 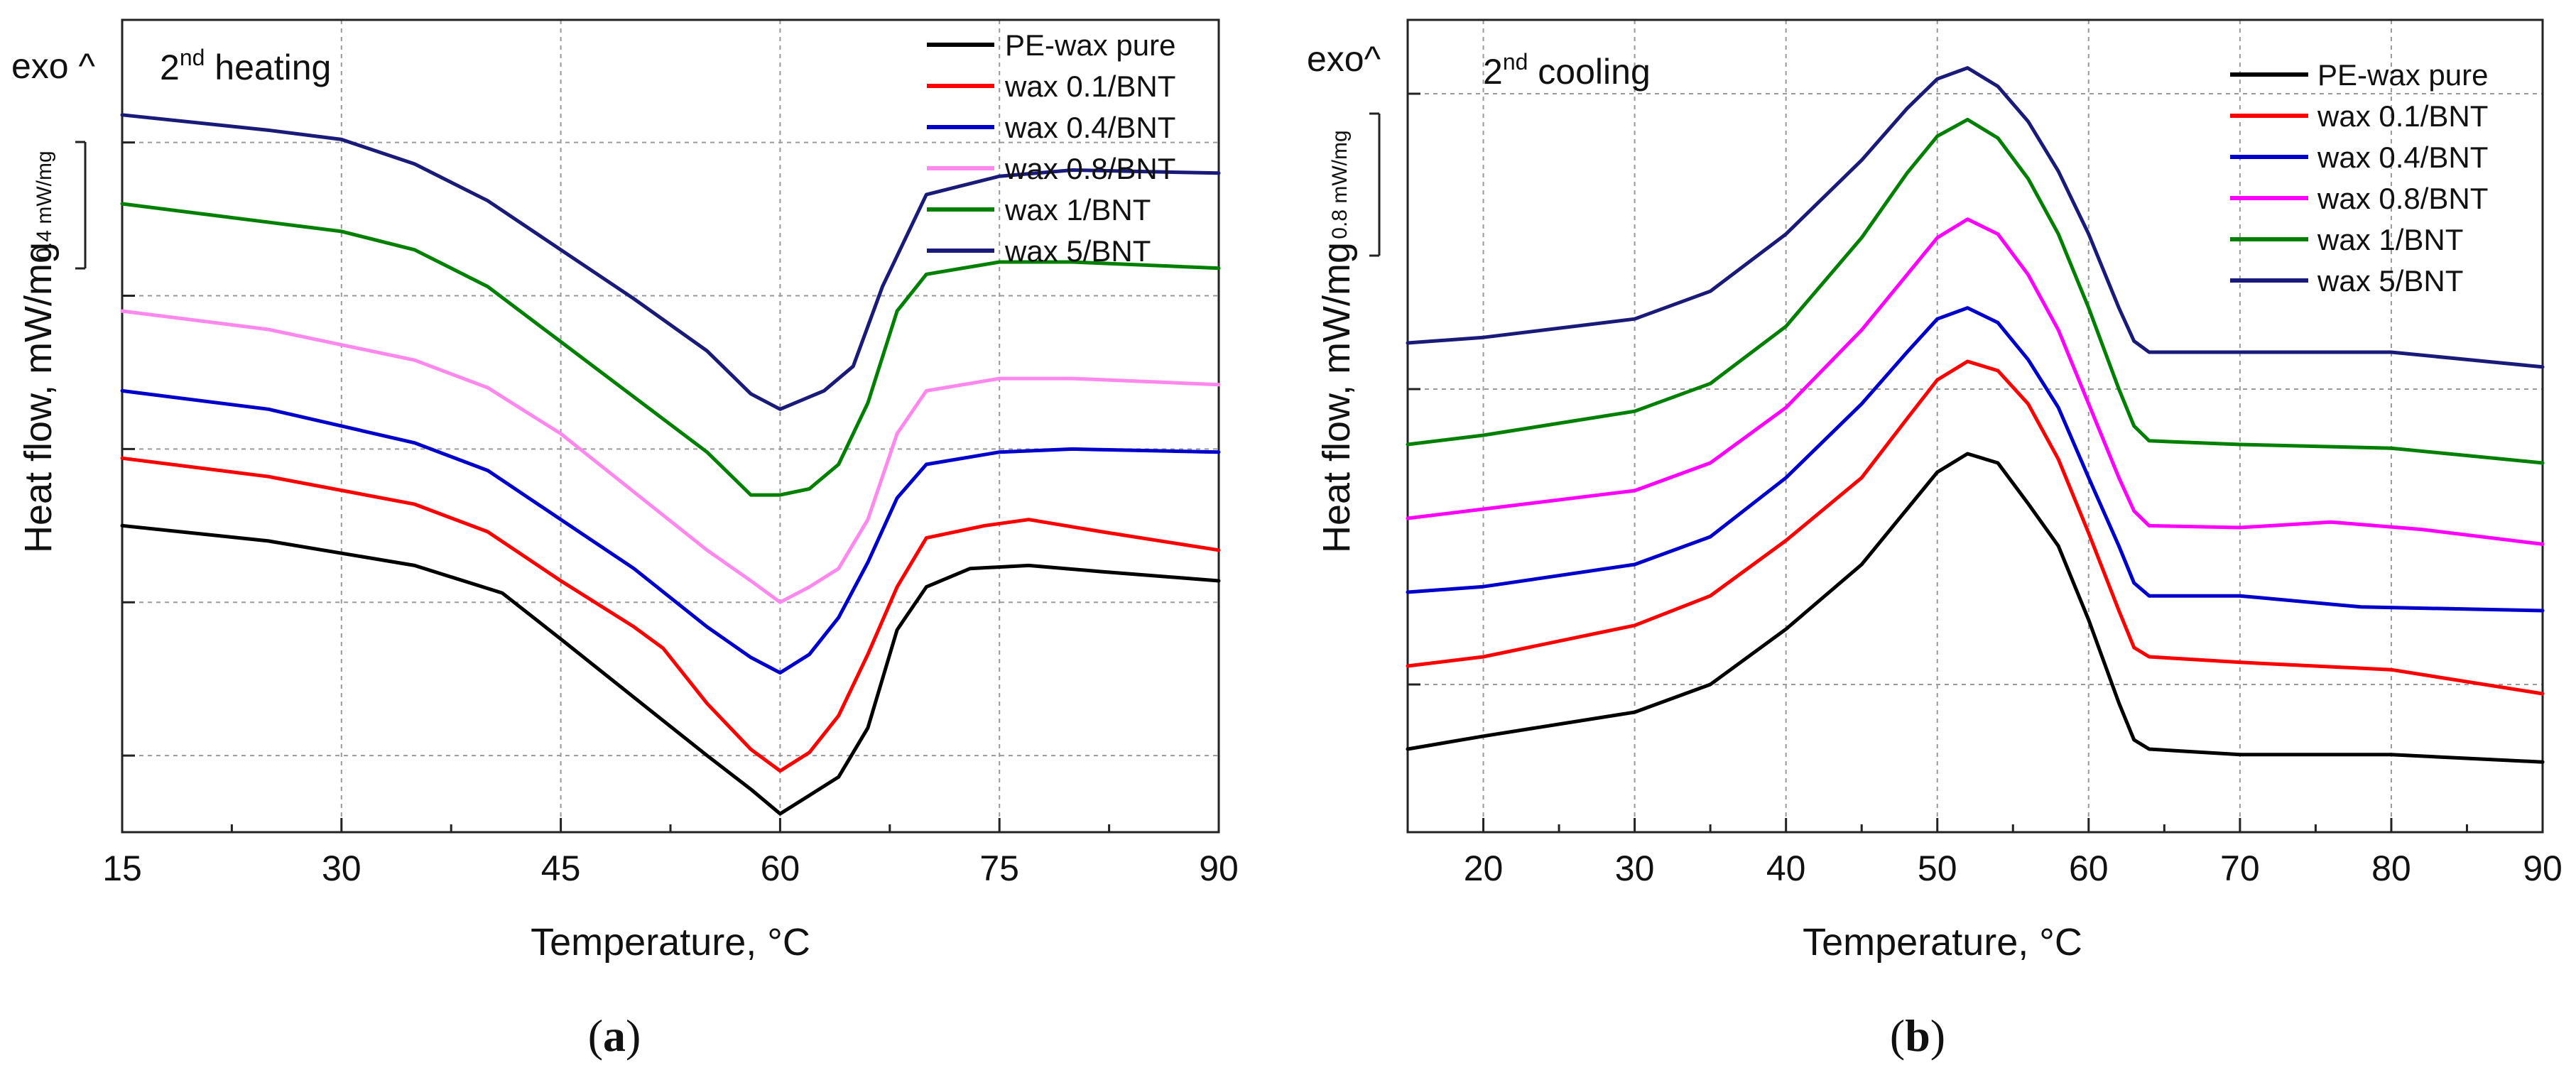 What do you see at coordinates (245, 66) in the screenshot?
I see `annotation-label: 2nd heating` at bounding box center [245, 66].